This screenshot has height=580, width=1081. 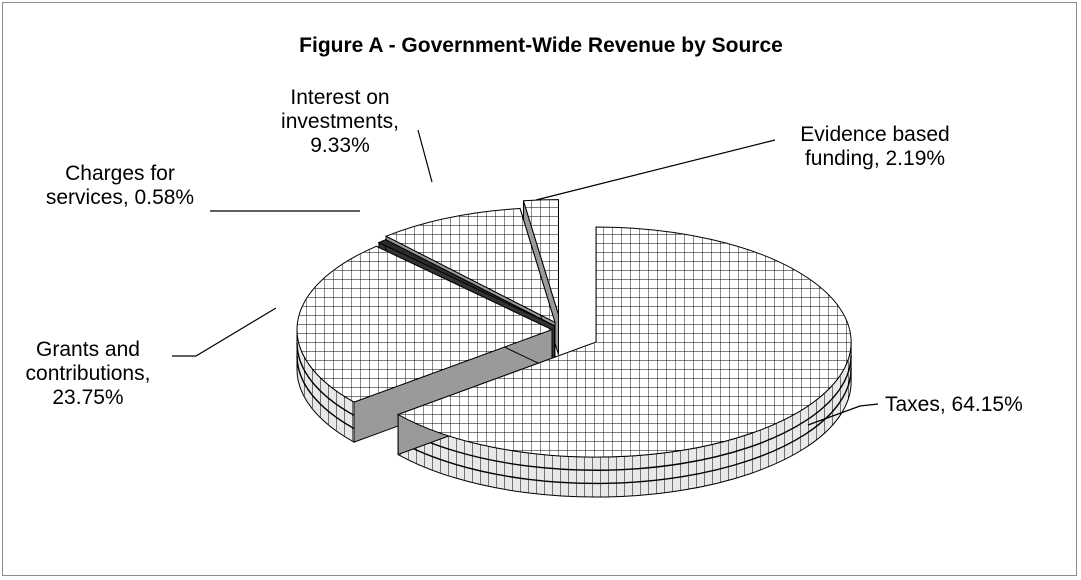 I want to click on slice-label-interest-on-investments: Interest on, so click(x=339, y=97).